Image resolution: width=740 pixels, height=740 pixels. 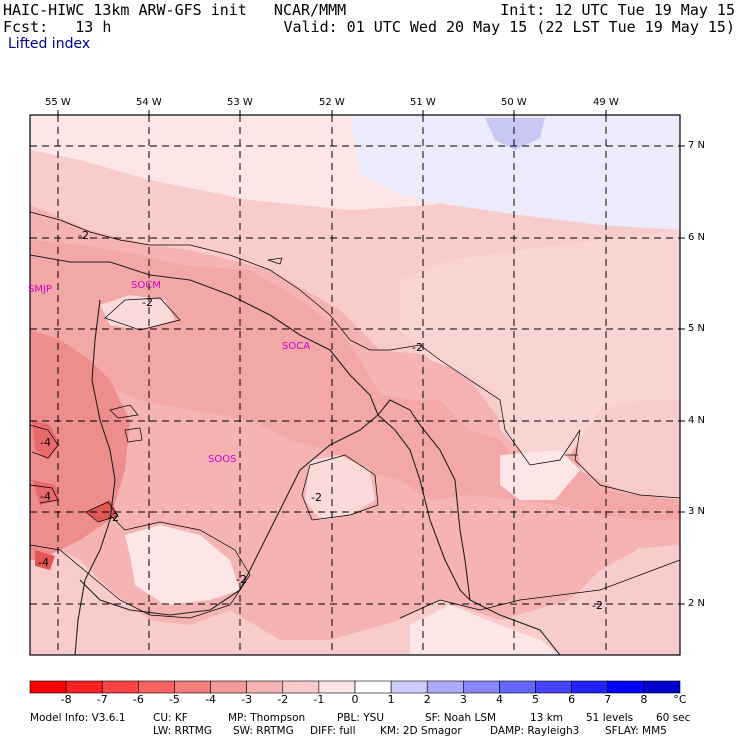 What do you see at coordinates (644, 699) in the screenshot?
I see `colorbar-tick-label: 8` at bounding box center [644, 699].